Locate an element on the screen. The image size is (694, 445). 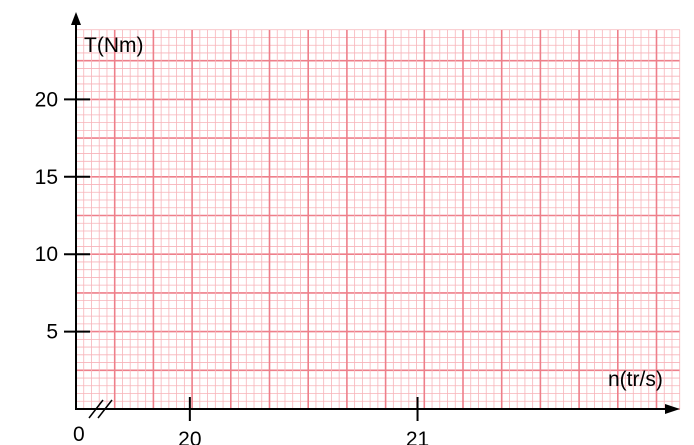
origin-label: 0 is located at coordinates (79, 434).